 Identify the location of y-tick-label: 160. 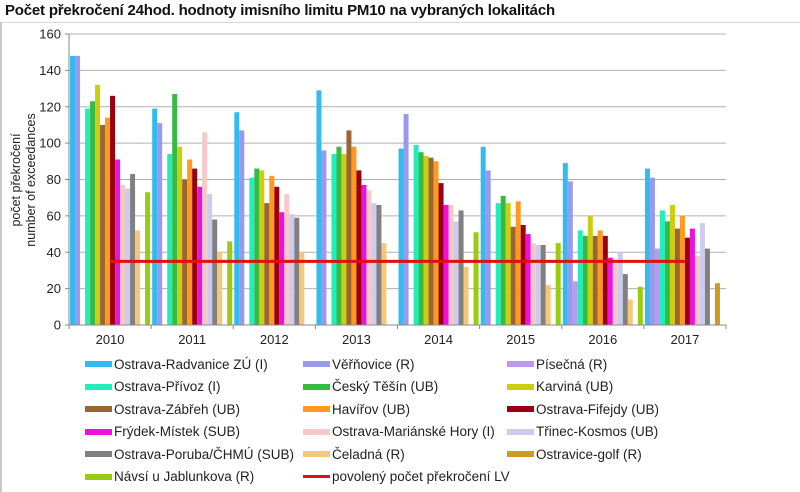
(50, 34).